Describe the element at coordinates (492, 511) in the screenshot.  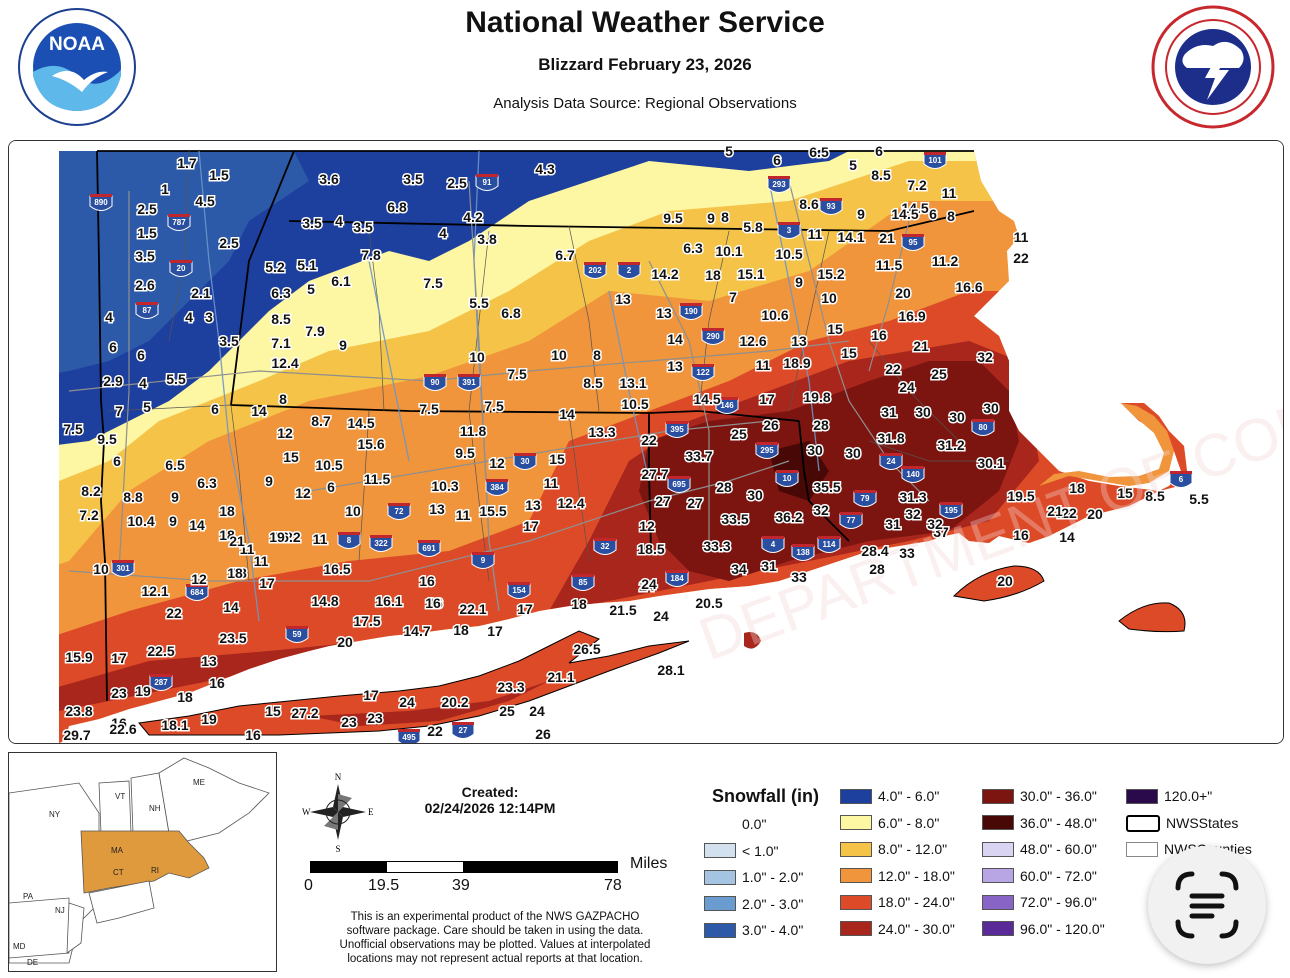
I see `station-value-92: 15.5` at that location.